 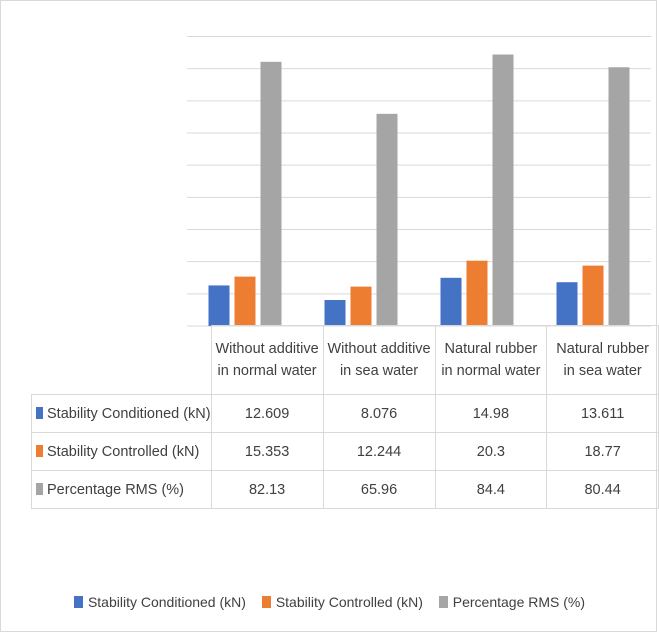 I want to click on data-cell: 82.13, so click(x=267, y=489).